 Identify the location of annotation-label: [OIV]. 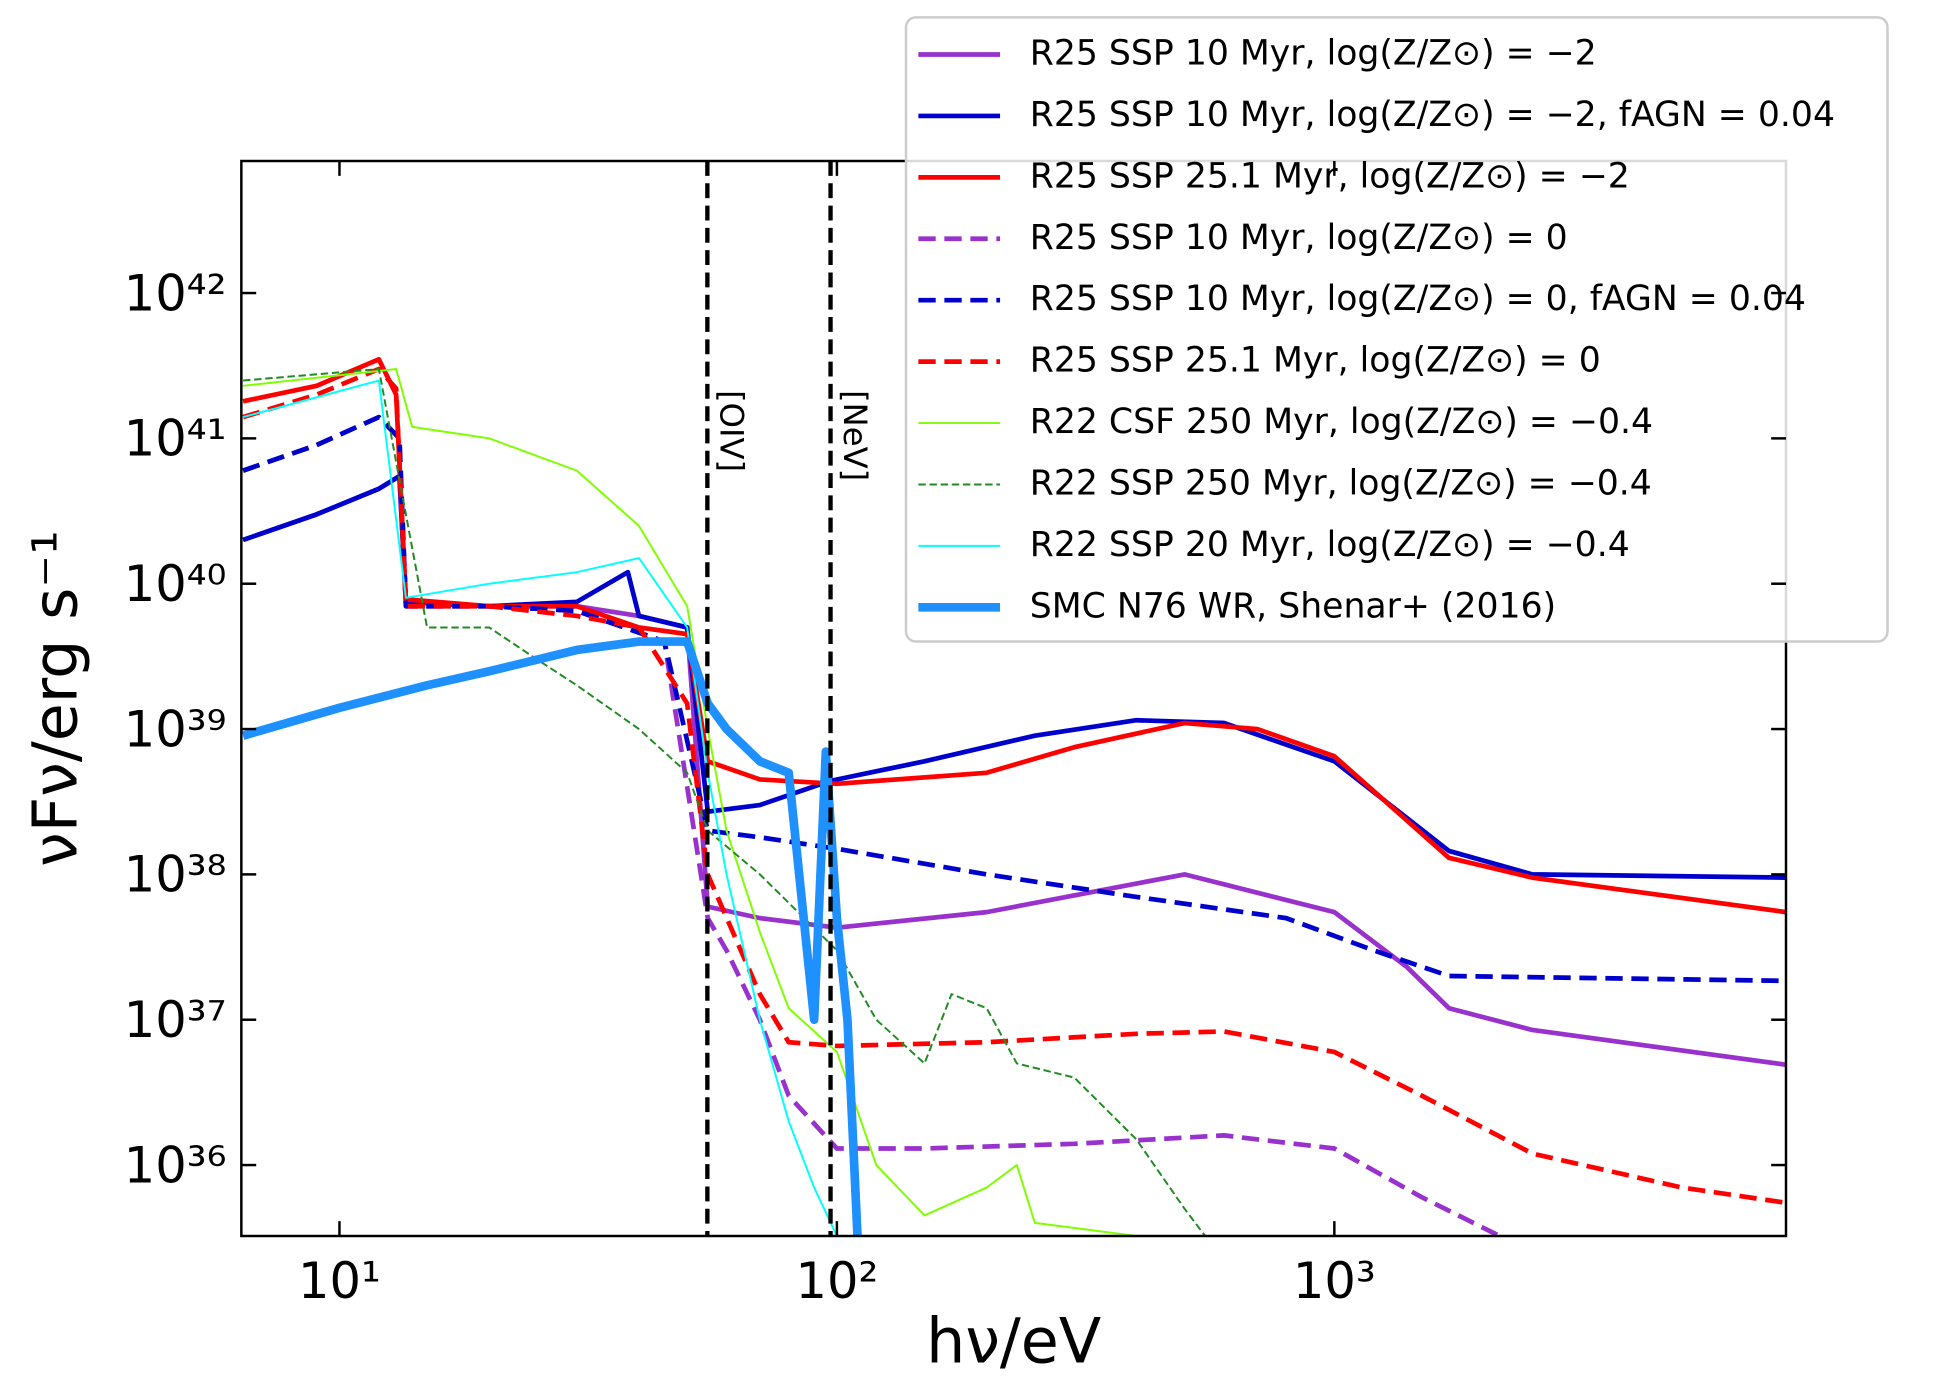
(732, 431).